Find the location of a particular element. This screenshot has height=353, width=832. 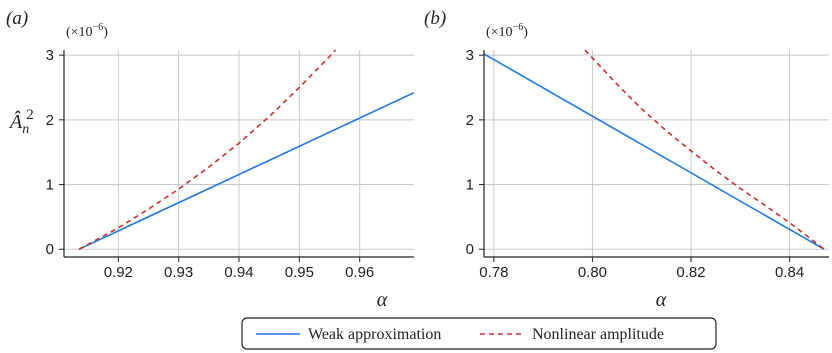

panel-b-xtick-label: 0.78 is located at coordinates (493, 272).